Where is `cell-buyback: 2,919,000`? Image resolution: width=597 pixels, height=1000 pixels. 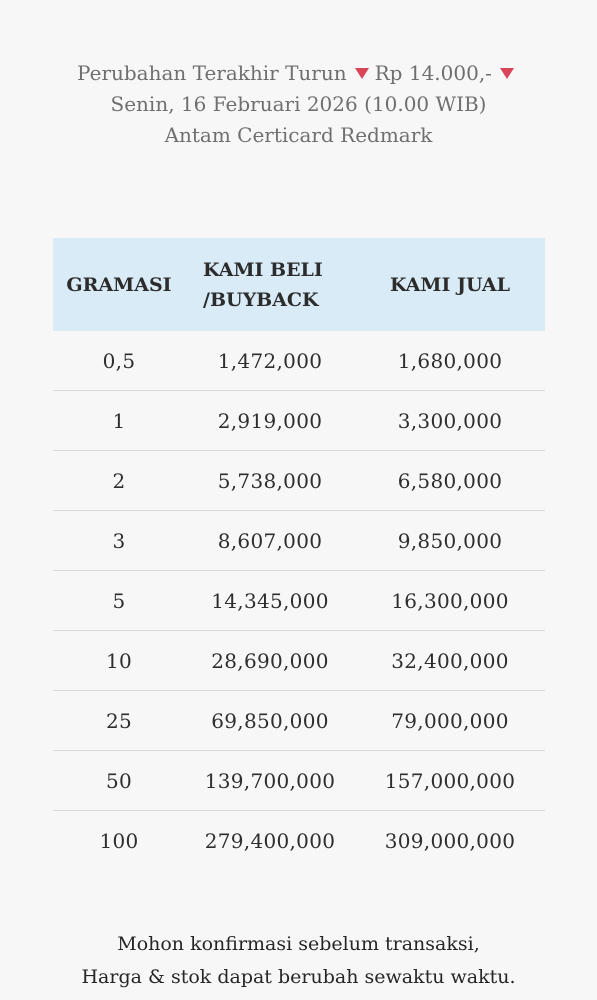
cell-buyback: 2,919,000 is located at coordinates (270, 420).